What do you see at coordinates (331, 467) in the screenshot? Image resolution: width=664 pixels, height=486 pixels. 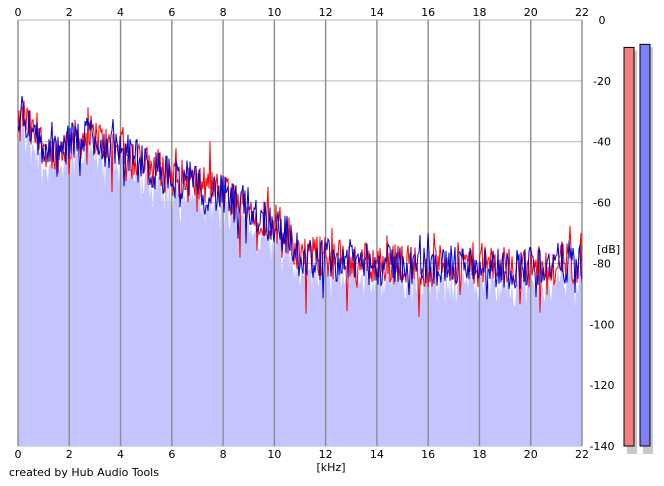 I see `x-axis-label: [kHz]` at bounding box center [331, 467].